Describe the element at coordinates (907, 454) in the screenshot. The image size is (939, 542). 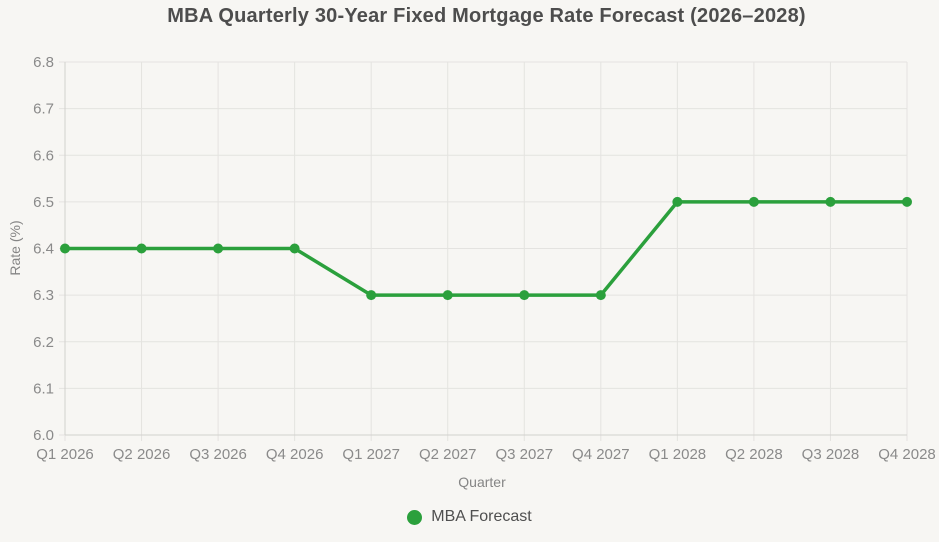
I see `x-tick-label: Q4 2028` at that location.